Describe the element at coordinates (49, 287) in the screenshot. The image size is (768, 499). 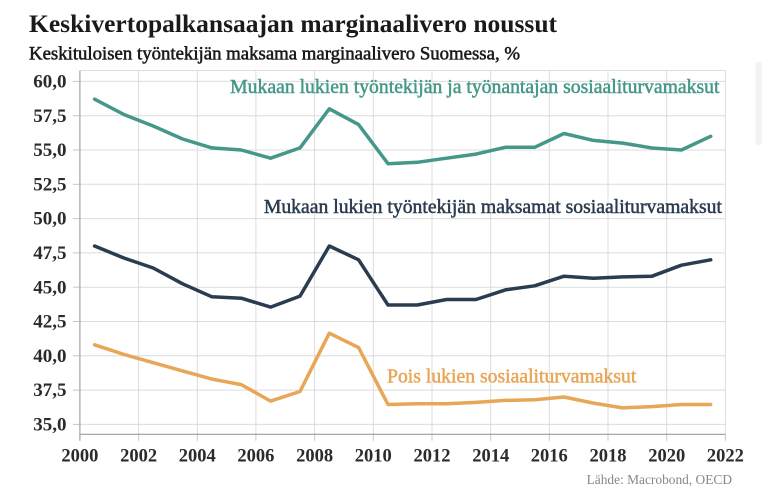
I see `svg-text: 45,0` at that location.